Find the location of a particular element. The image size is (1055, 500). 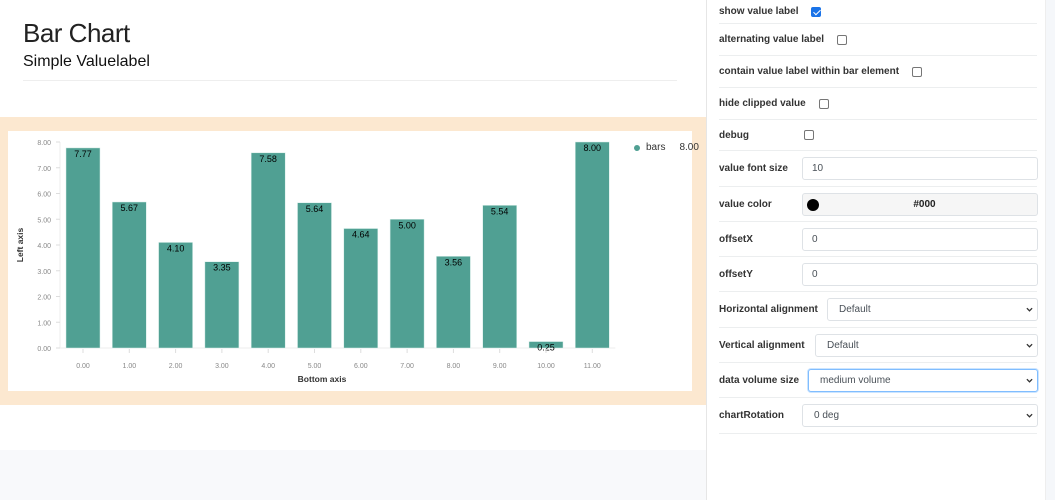

alternating-value-label-checkbox is located at coordinates (842, 39).